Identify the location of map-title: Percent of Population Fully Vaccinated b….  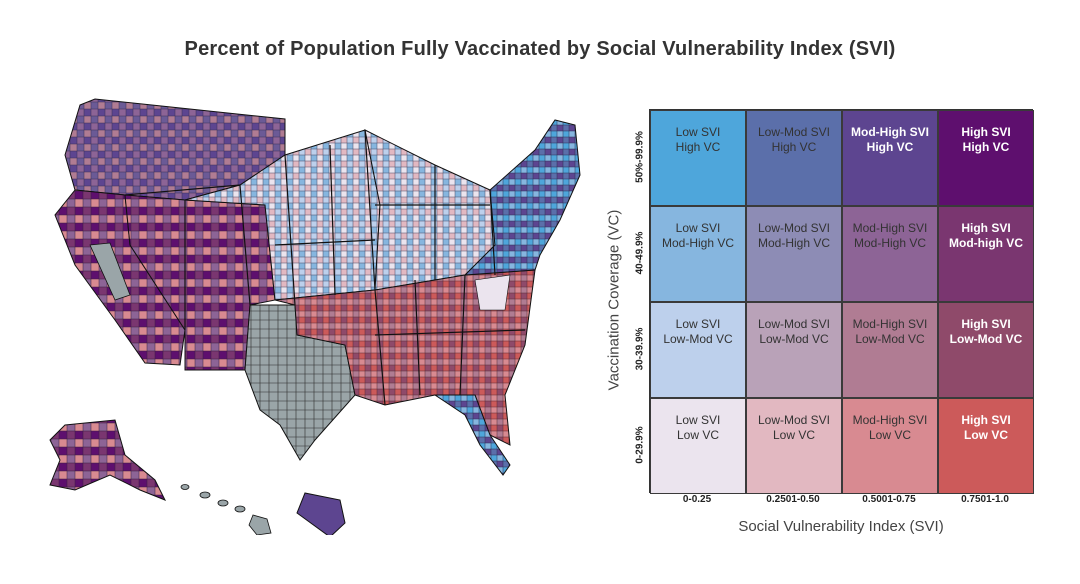
(540, 49).